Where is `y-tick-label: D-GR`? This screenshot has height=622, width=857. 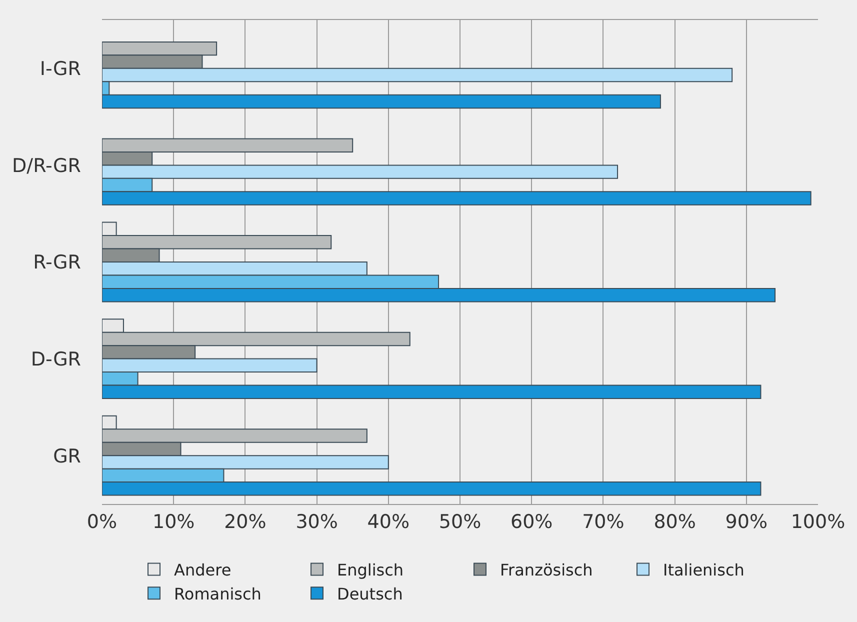 y-tick-label: D-GR is located at coordinates (55, 359).